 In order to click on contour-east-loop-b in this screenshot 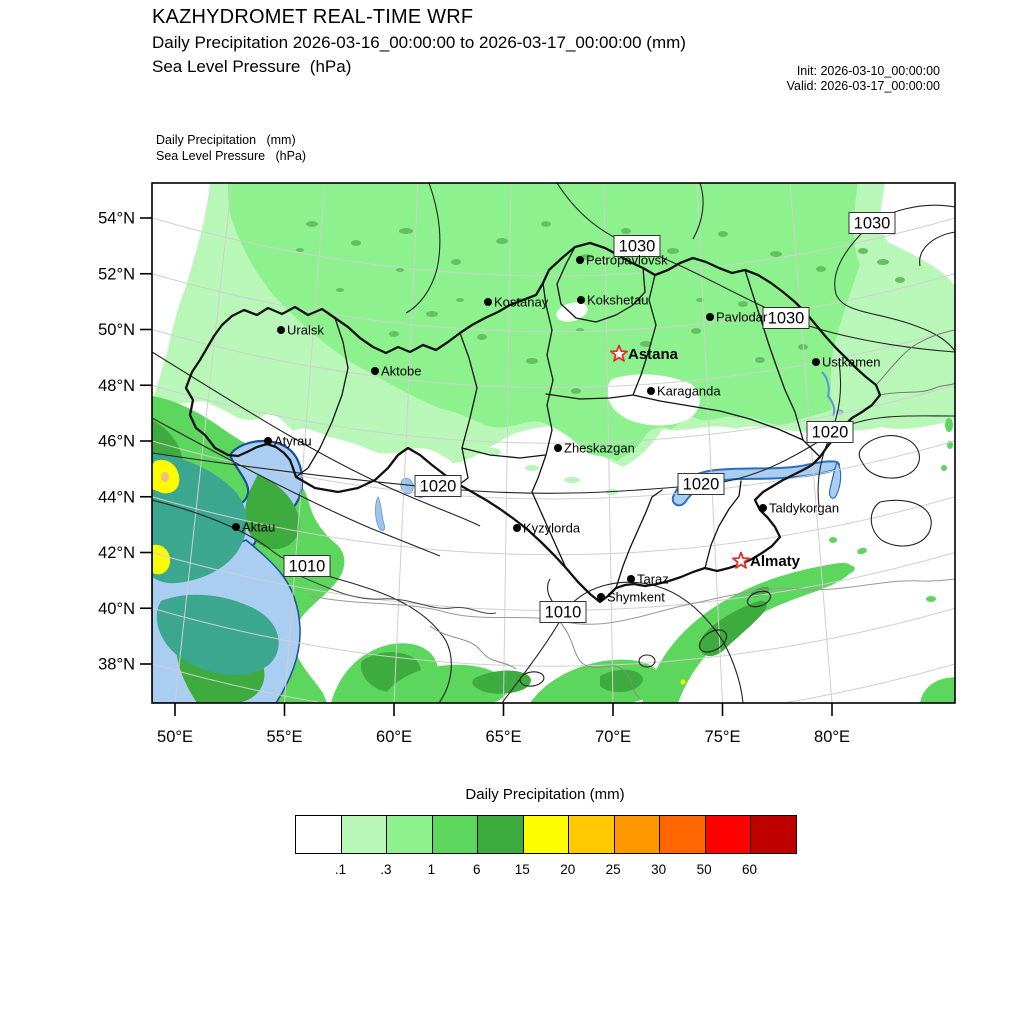, I will do `click(901, 523)`.